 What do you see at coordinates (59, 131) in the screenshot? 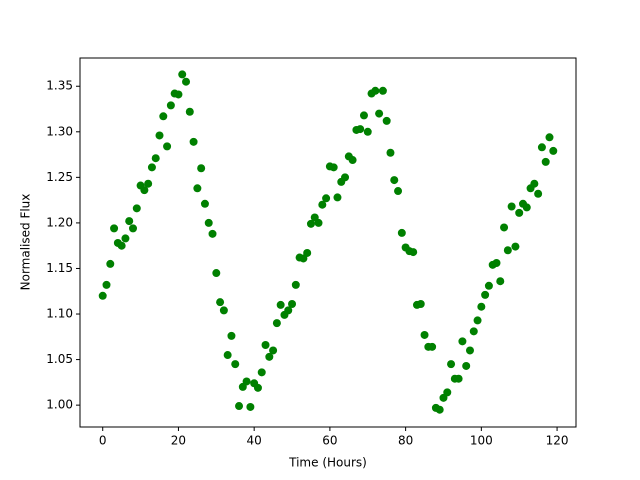
I see `y-tick-label: 1.30` at bounding box center [59, 131].